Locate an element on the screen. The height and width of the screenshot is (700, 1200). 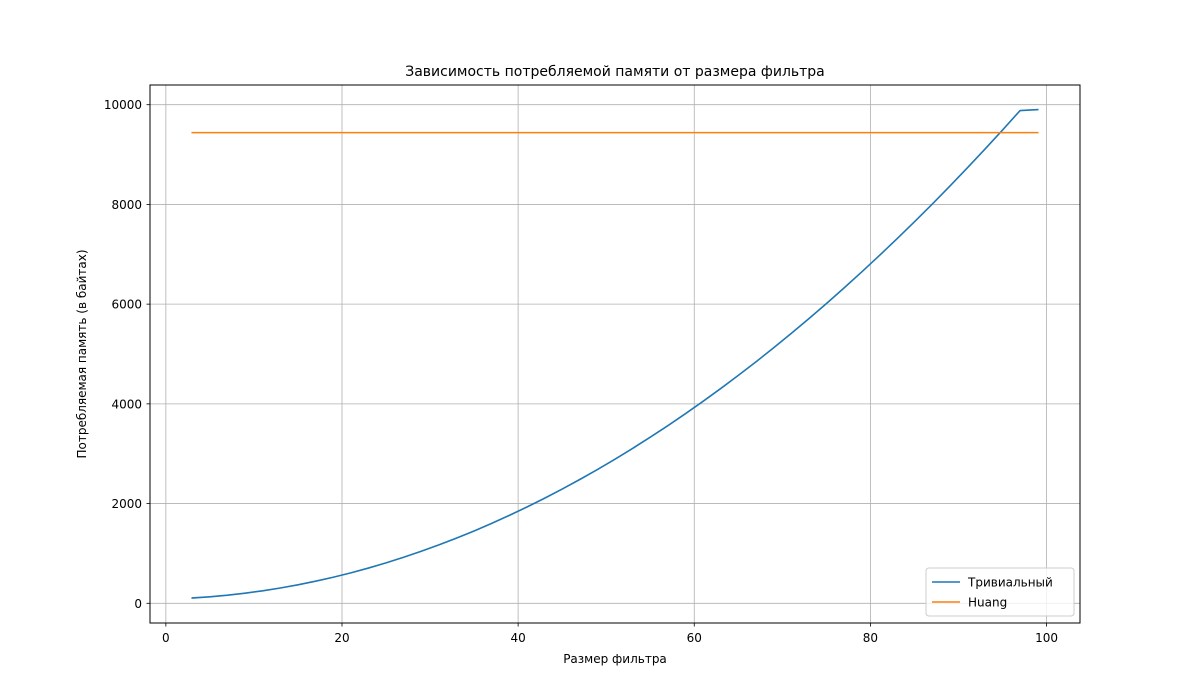
y-tick-label: 2000 is located at coordinates (126, 504).